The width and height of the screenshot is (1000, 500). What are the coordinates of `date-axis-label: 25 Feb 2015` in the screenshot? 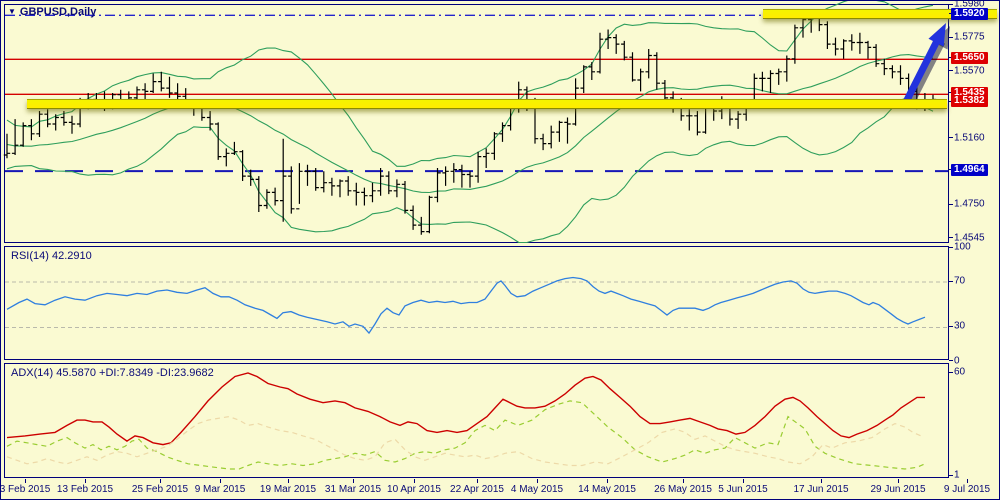 It's located at (160, 489).